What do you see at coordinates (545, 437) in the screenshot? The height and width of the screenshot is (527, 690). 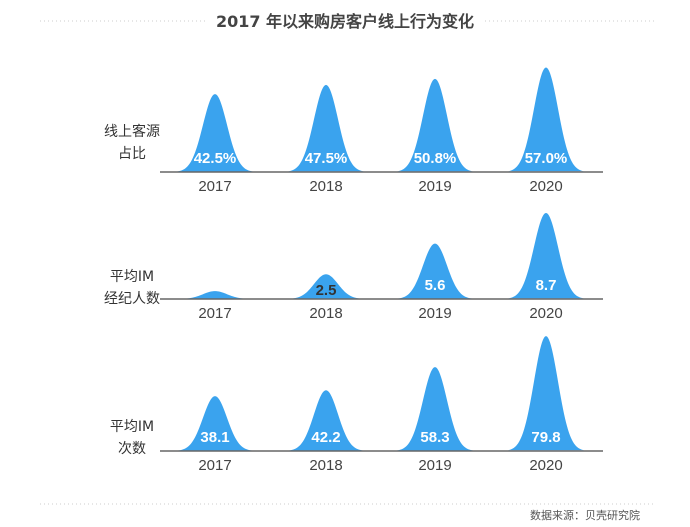 I see `data-label-row-3-2020: 79.8` at bounding box center [545, 437].